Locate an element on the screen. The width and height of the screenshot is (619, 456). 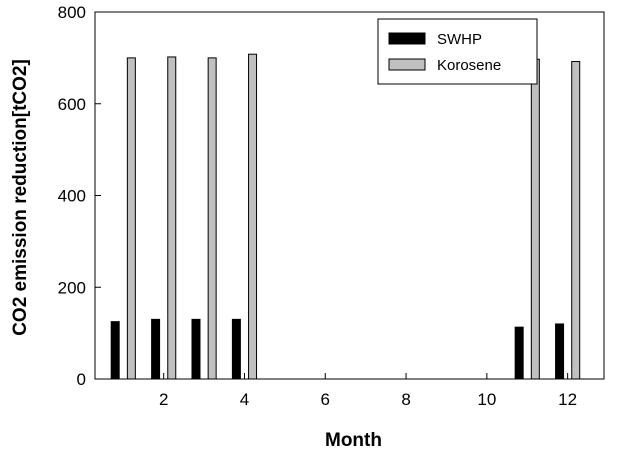
legend-label-swhp: SWHP is located at coordinates (459, 39).